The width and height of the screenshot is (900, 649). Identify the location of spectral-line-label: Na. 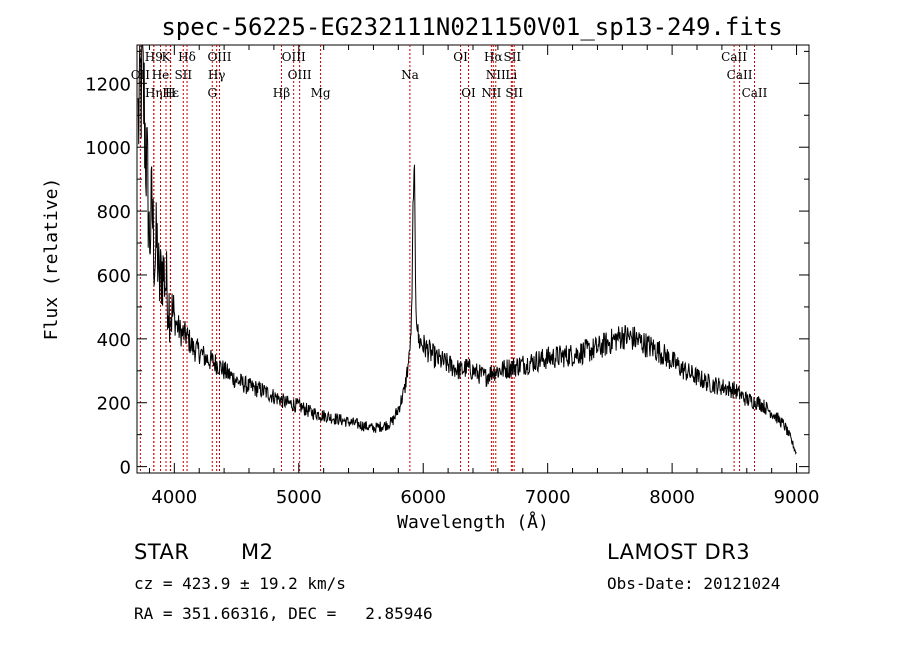
(410, 75).